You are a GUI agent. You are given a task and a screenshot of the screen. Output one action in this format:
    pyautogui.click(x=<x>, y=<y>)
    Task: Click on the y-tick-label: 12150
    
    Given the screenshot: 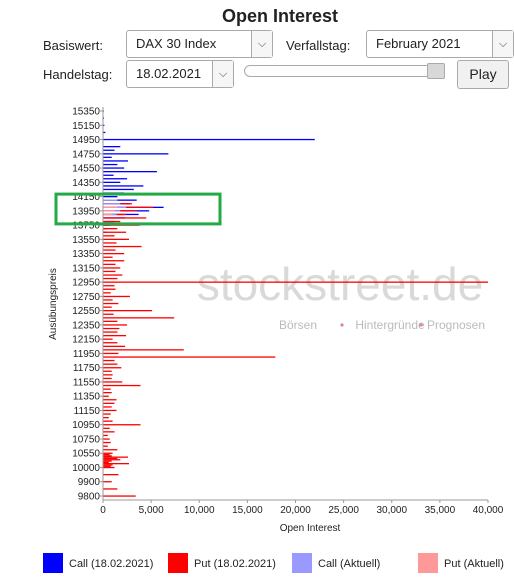 What is the action you would take?
    pyautogui.click(x=86, y=340)
    